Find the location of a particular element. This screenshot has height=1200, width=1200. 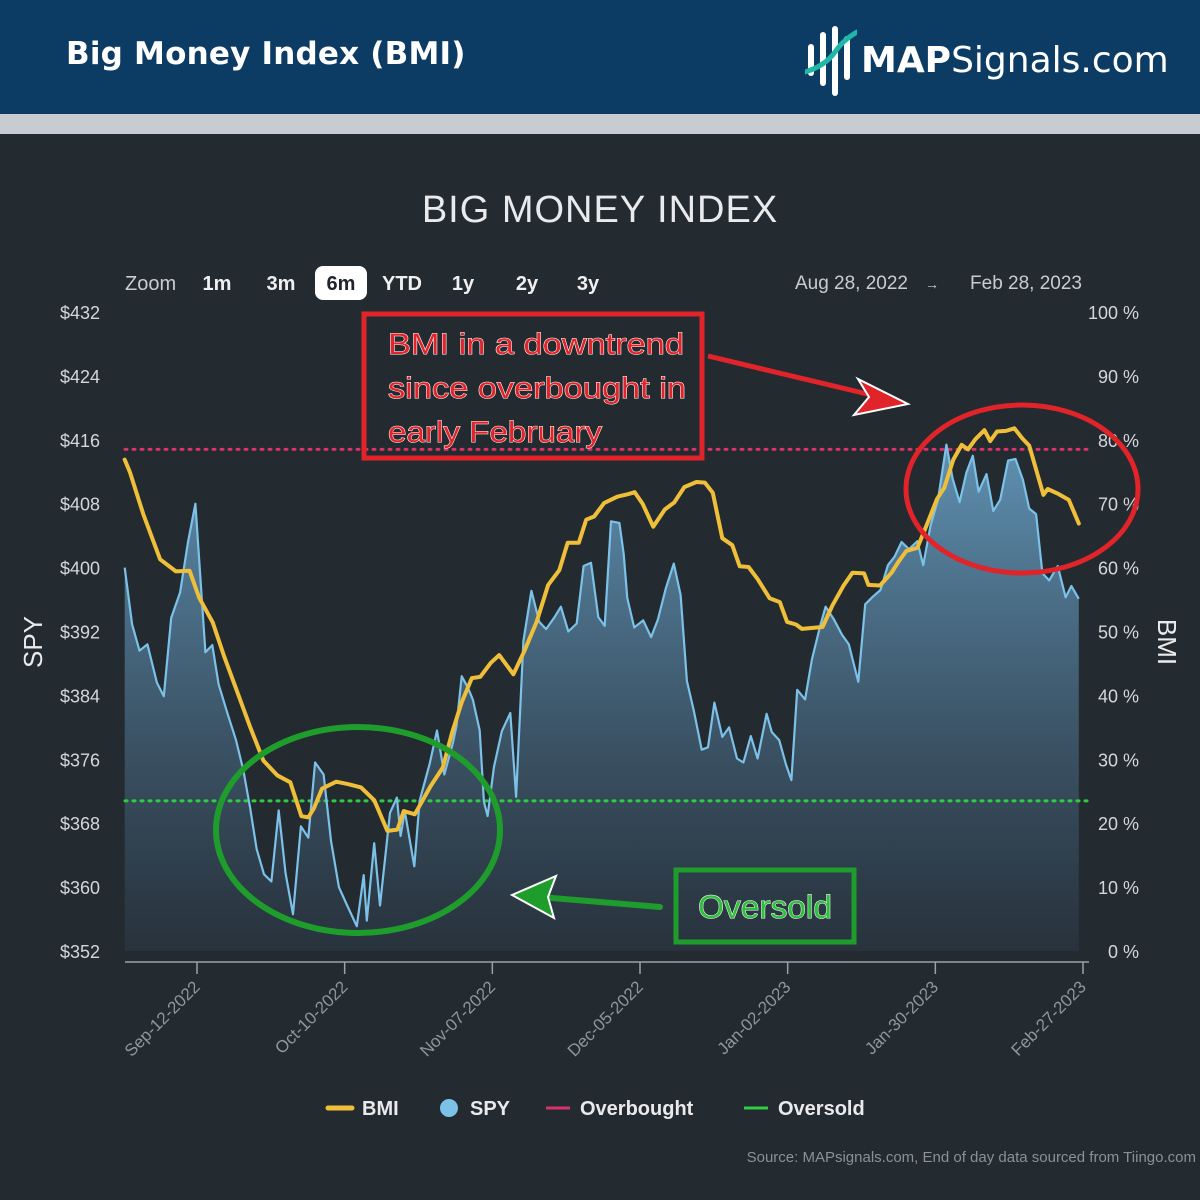

legend-swatch-spy is located at coordinates (449, 1108).